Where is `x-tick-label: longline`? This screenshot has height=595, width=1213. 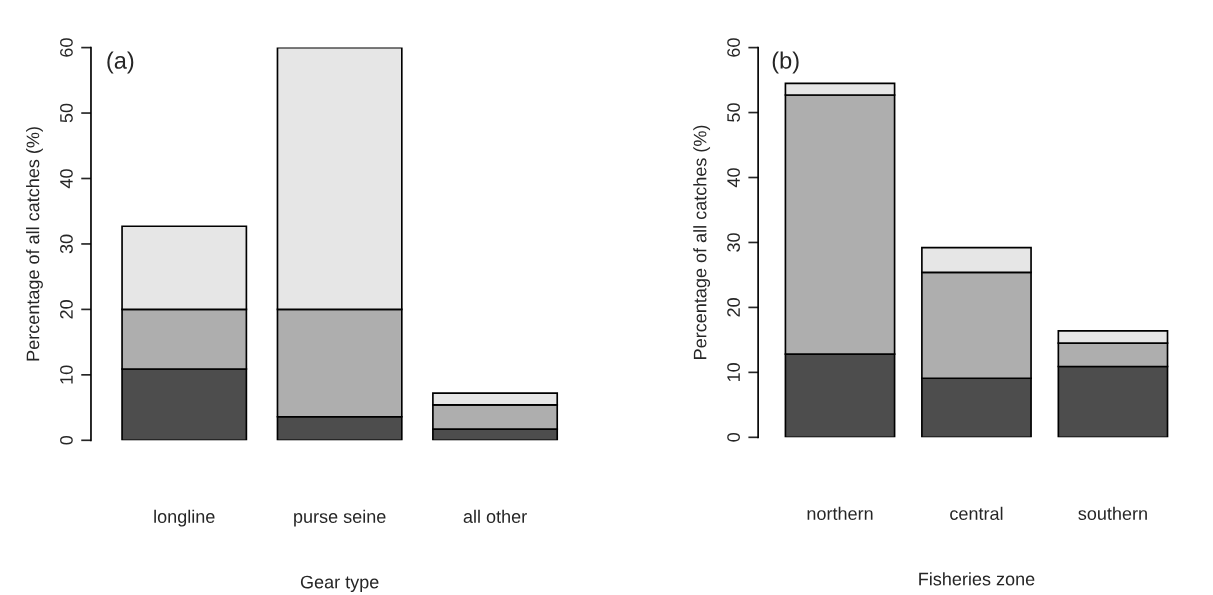
x-tick-label: longline is located at coordinates (184, 518).